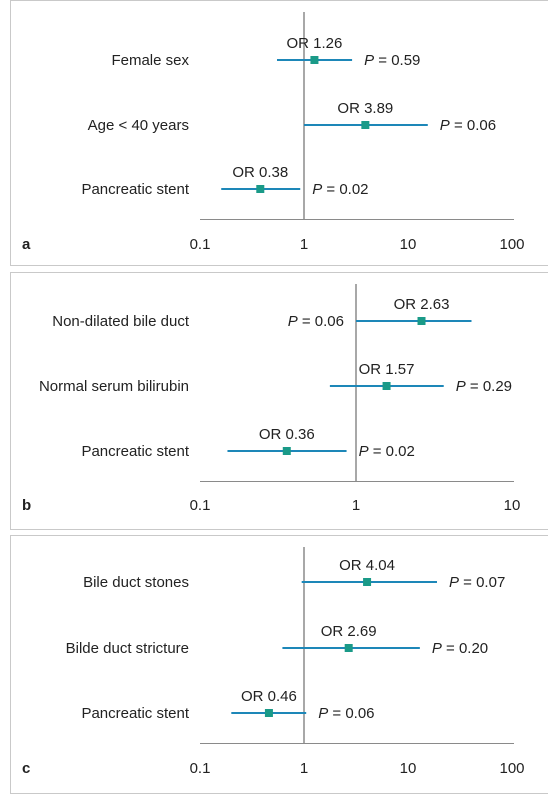 Image resolution: width=550 pixels, height=800 pixels. I want to click on p-value: = 0.29, so click(489, 386).